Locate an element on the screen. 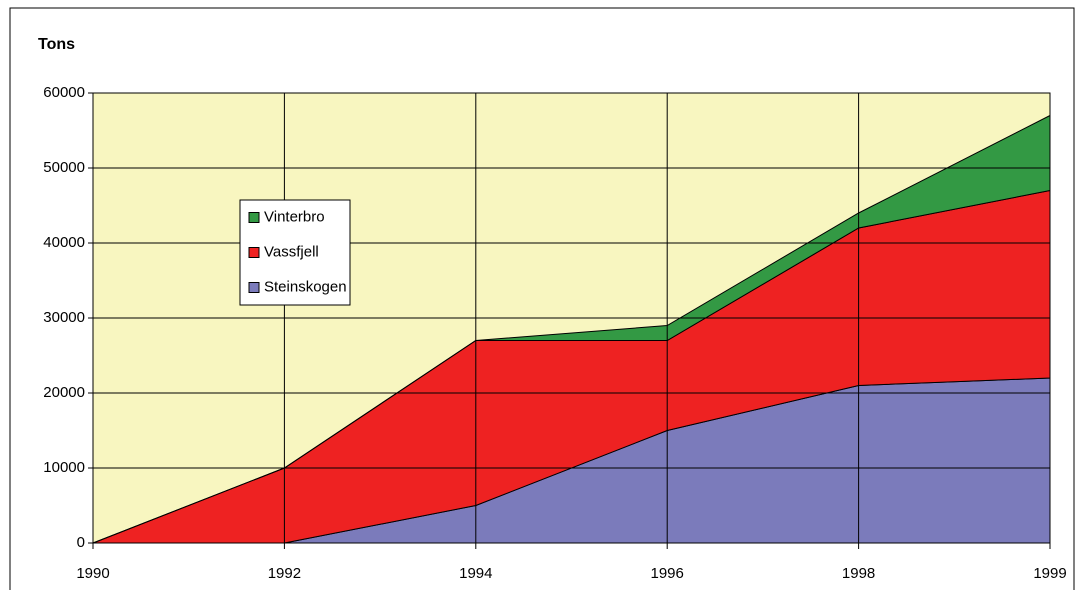 The height and width of the screenshot is (590, 1077). y-tick-label: 10000 is located at coordinates (64, 467).